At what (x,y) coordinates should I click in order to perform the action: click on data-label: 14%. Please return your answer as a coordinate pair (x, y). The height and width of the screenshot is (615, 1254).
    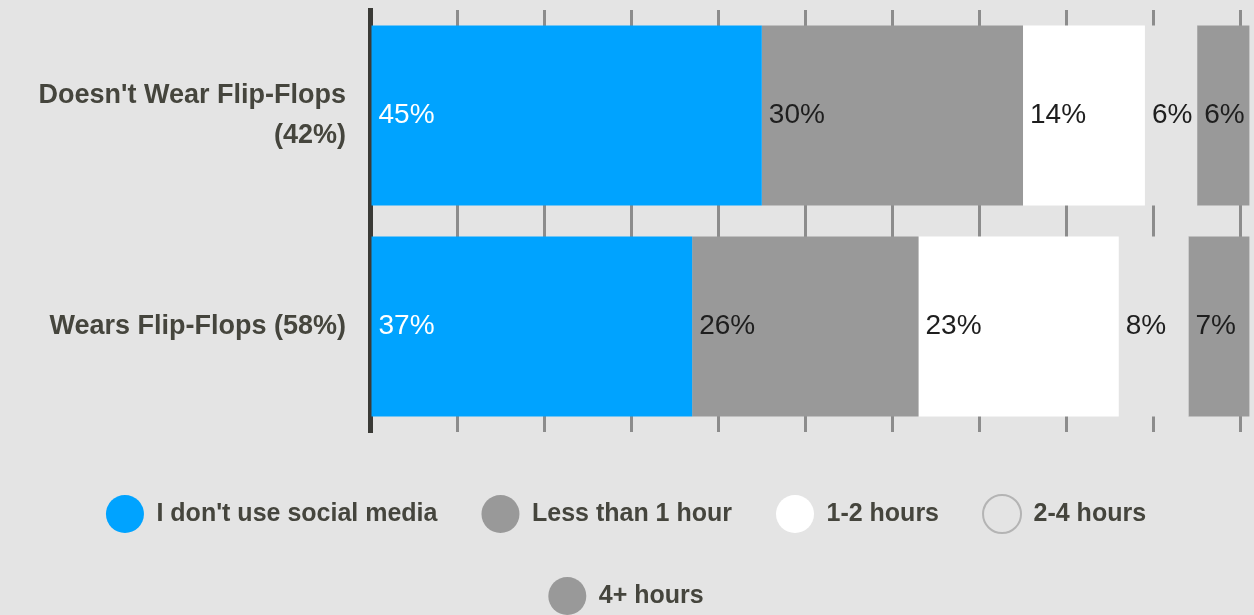
    Looking at the image, I should click on (1058, 114).